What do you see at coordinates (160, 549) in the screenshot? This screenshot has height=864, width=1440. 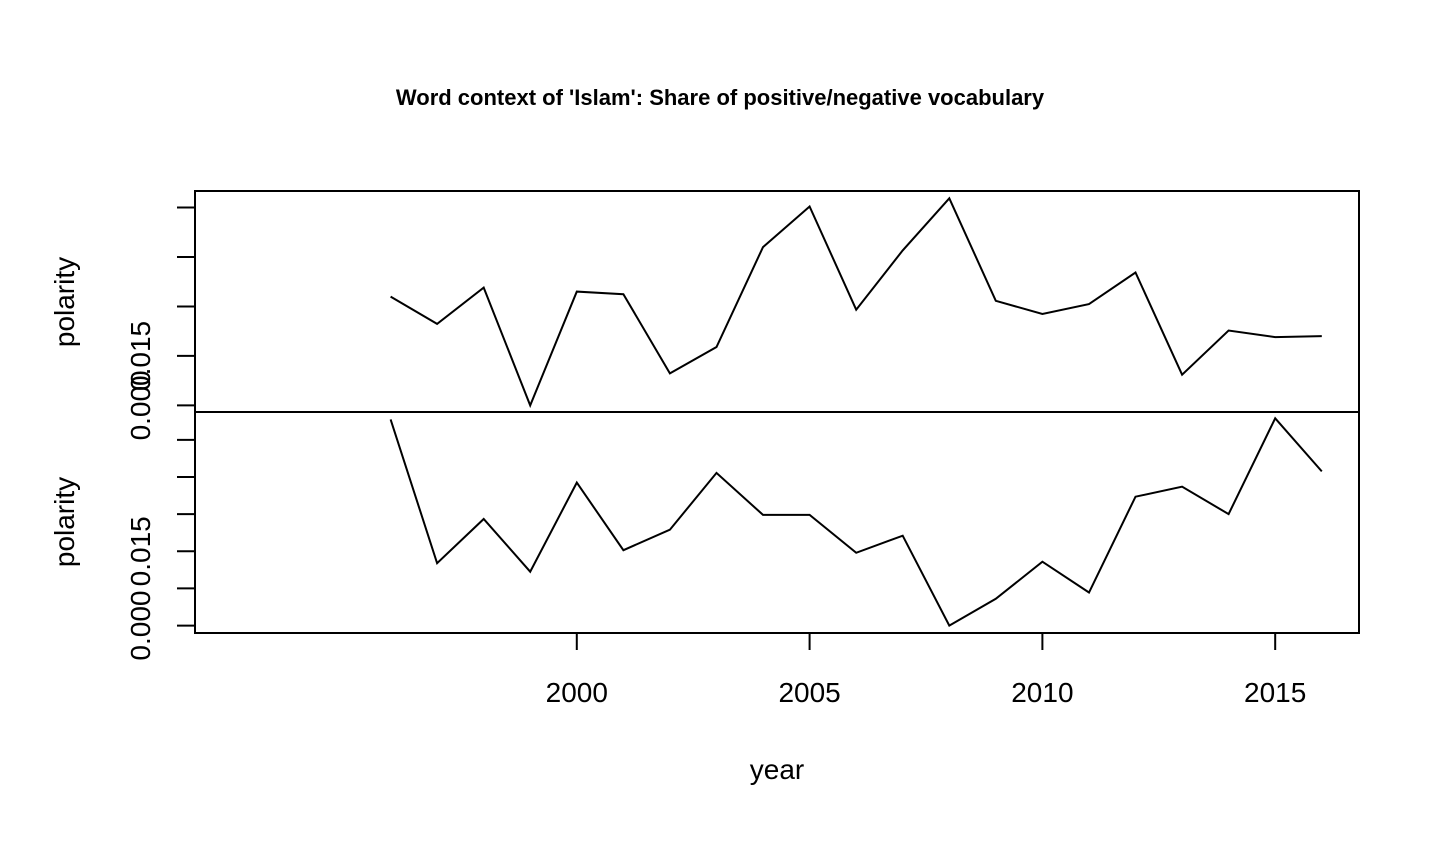 I see `bottom-y-axis: 0.000 0.015` at bounding box center [160, 549].